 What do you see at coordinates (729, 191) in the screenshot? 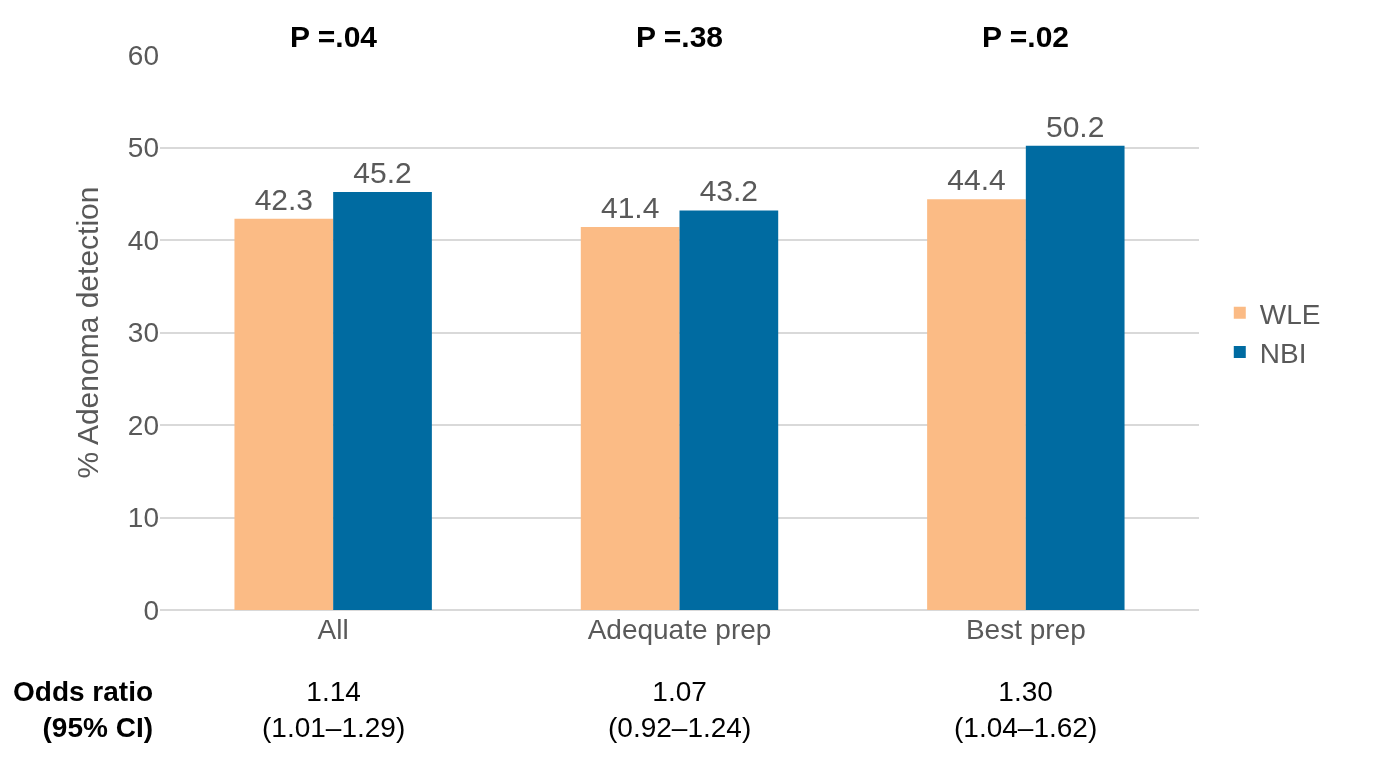
I see `data-label: 43.2` at bounding box center [729, 191].